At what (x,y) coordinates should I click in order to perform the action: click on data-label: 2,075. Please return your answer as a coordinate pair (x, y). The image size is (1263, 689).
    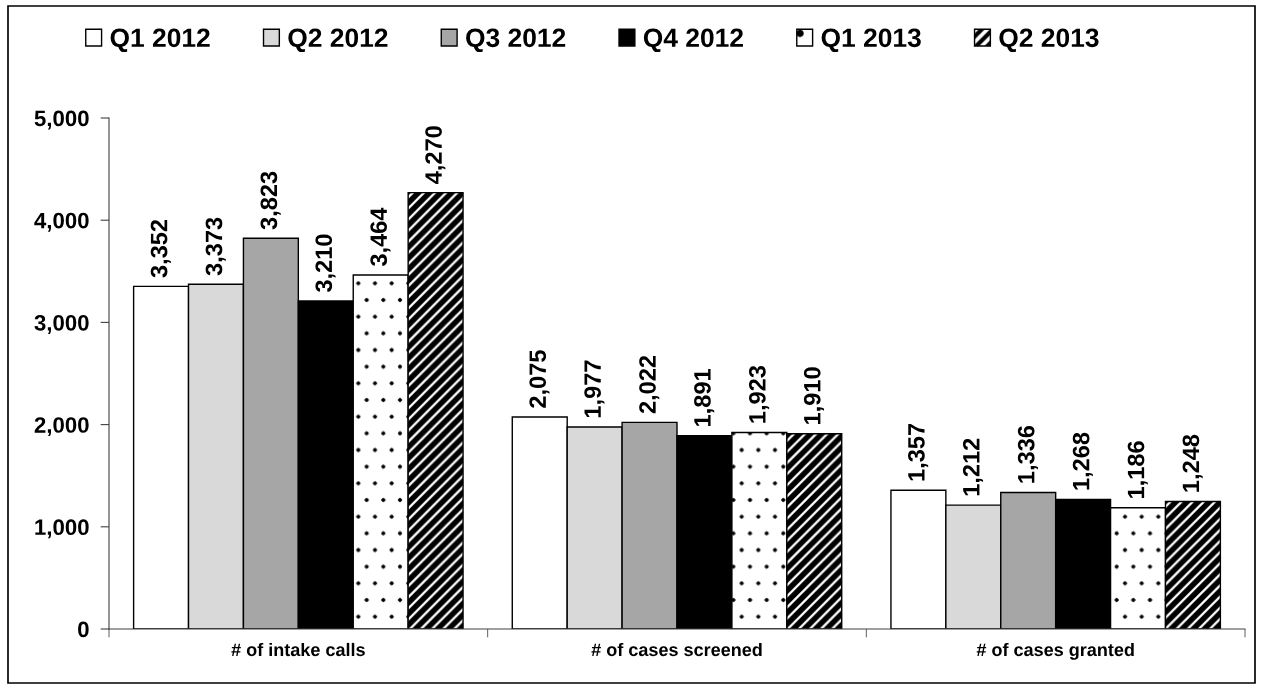
    Looking at the image, I should click on (539, 379).